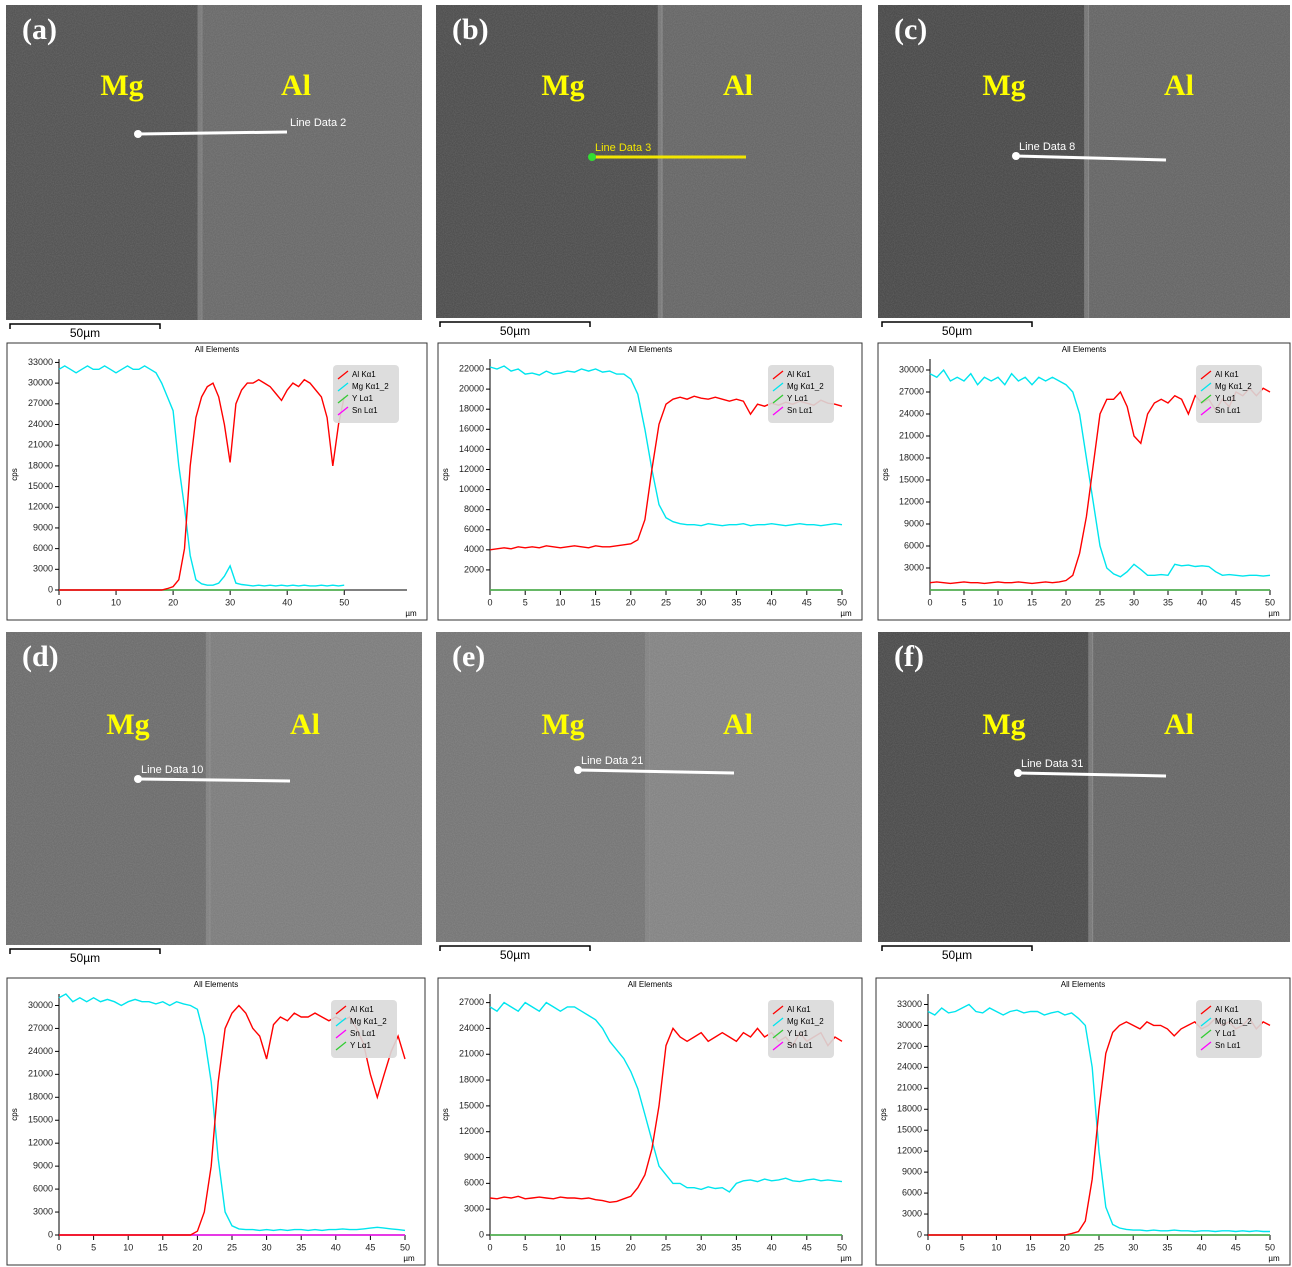  What do you see at coordinates (43, 569) in the screenshot?
I see `y-tick-label: 3000` at bounding box center [43, 569].